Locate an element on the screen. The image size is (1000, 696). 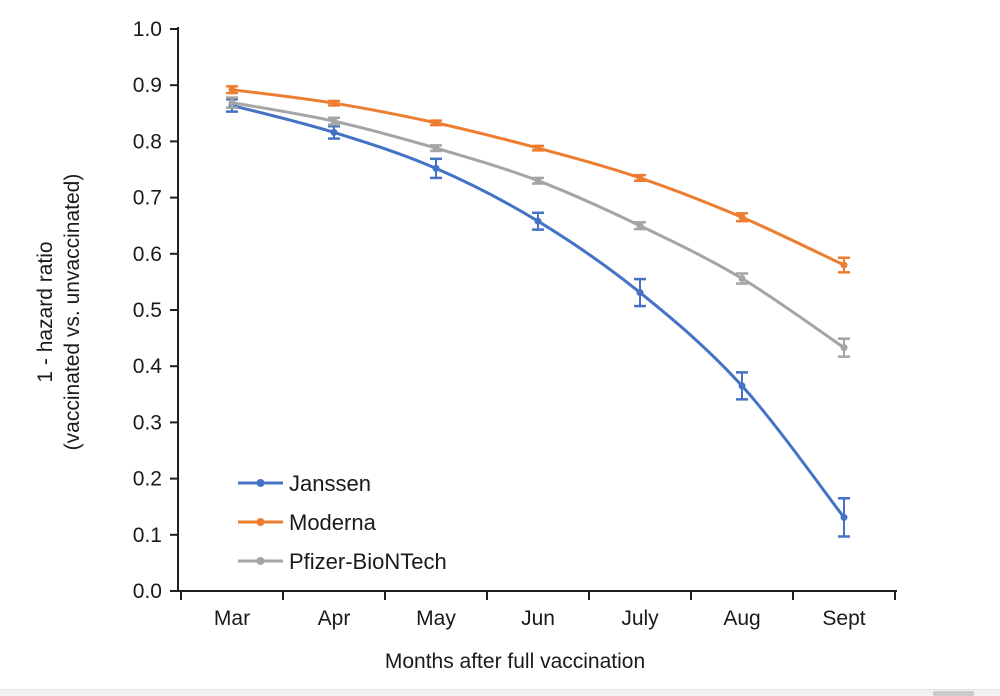
legend-label-janssen: Janssen is located at coordinates (330, 483).